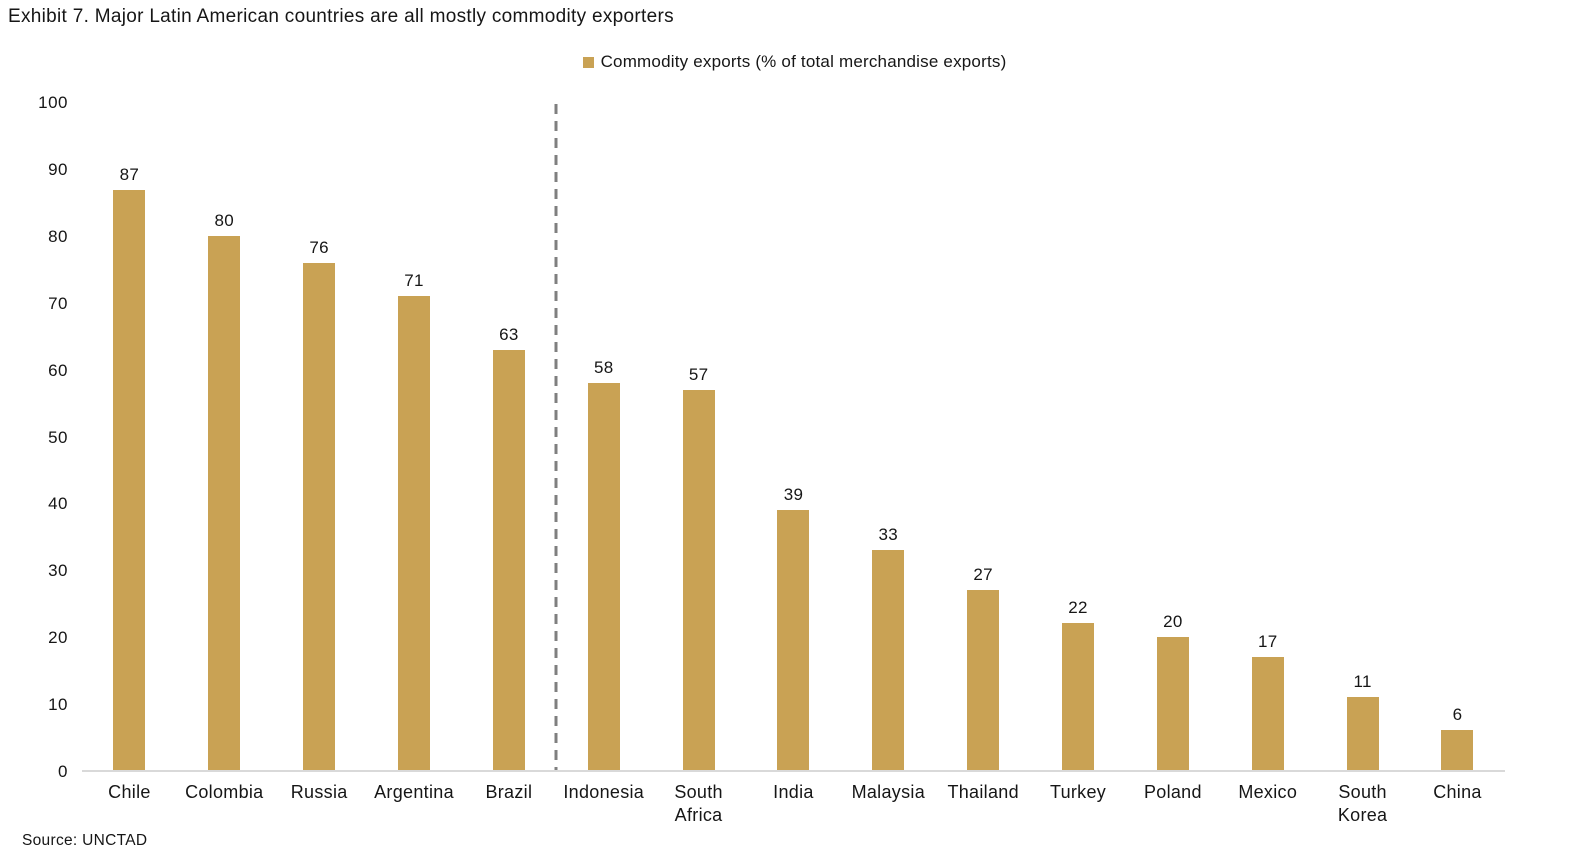  Describe the element at coordinates (1173, 621) in the screenshot. I see `bar-value-label: 20` at that location.